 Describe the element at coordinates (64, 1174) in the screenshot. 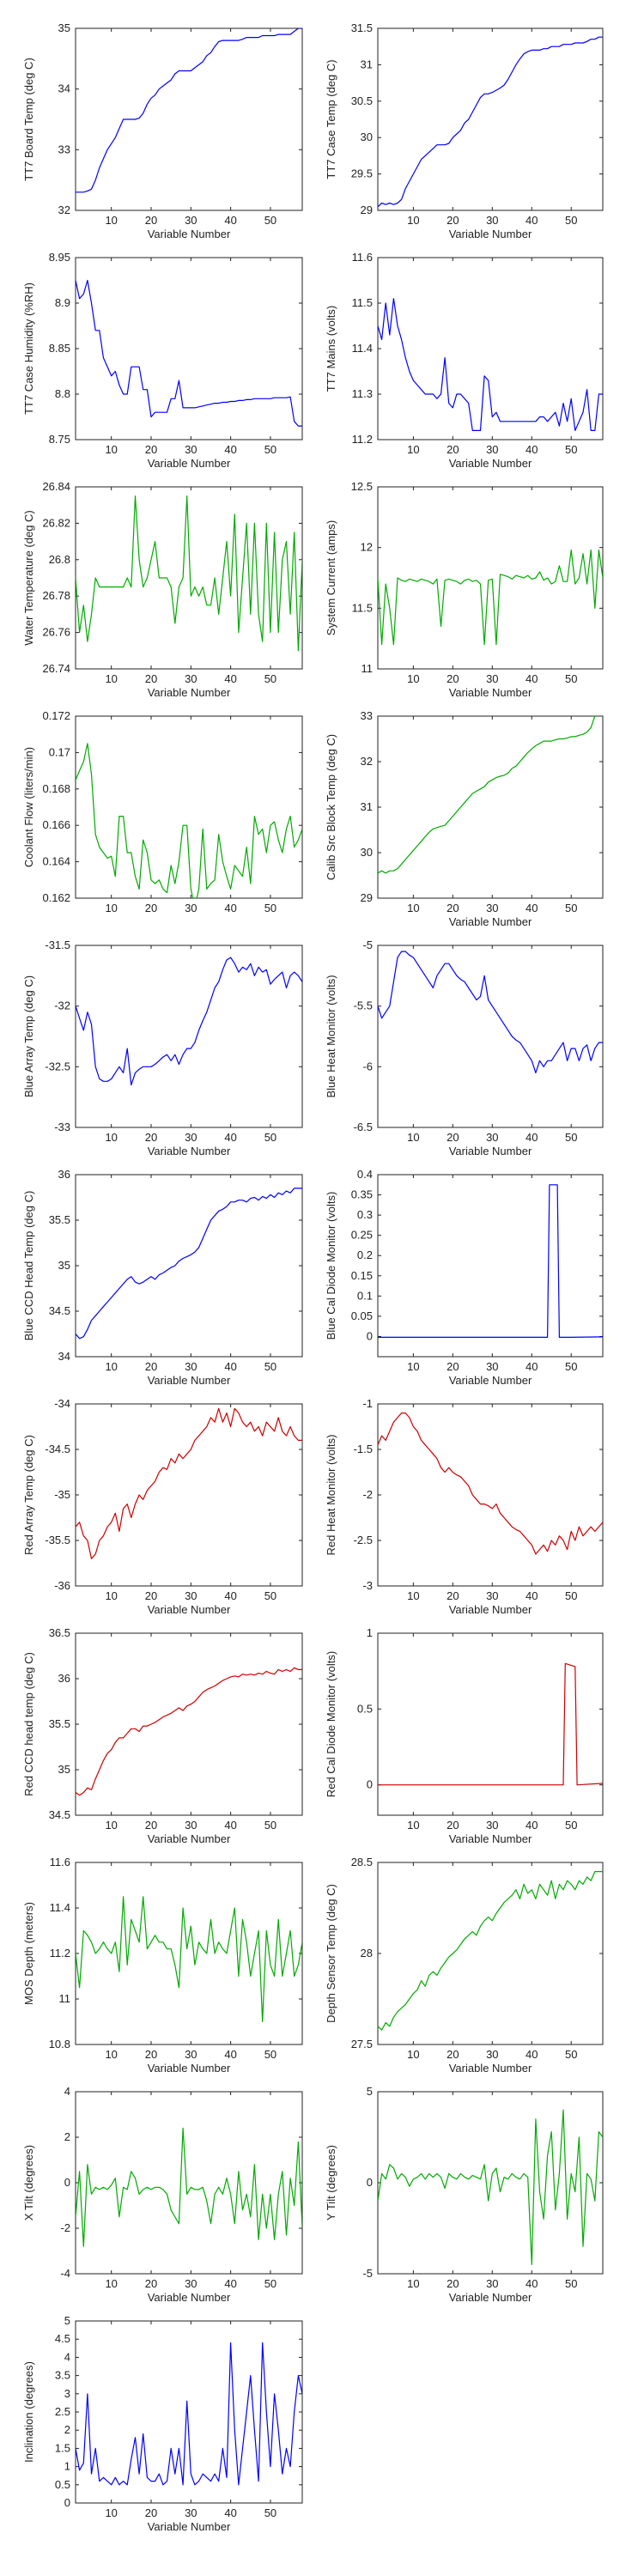

I see `y-tick-label: 36` at that location.